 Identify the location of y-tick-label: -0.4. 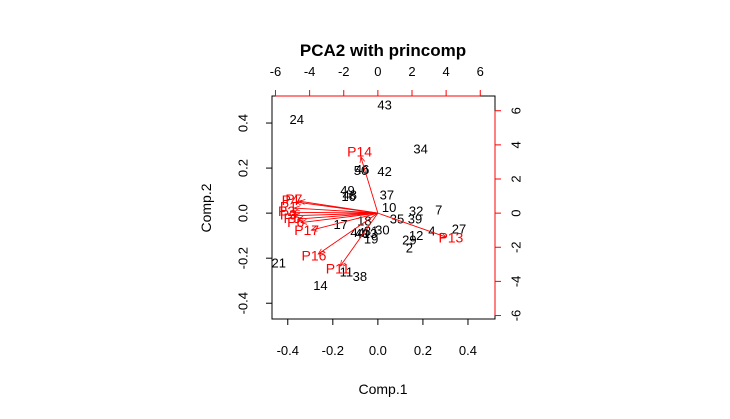
(242, 303).